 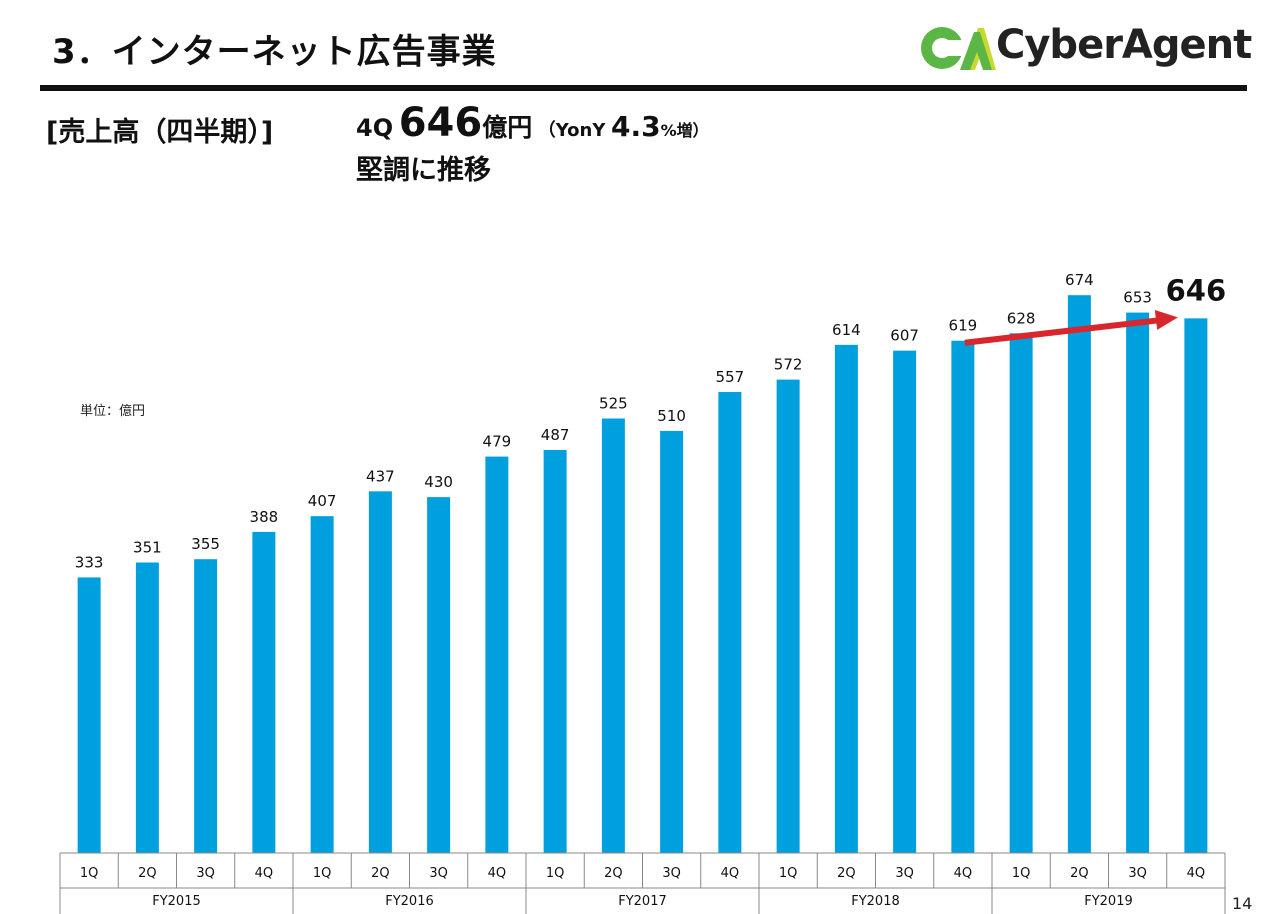 What do you see at coordinates (963, 597) in the screenshot?
I see `bar-fy2018-4q` at bounding box center [963, 597].